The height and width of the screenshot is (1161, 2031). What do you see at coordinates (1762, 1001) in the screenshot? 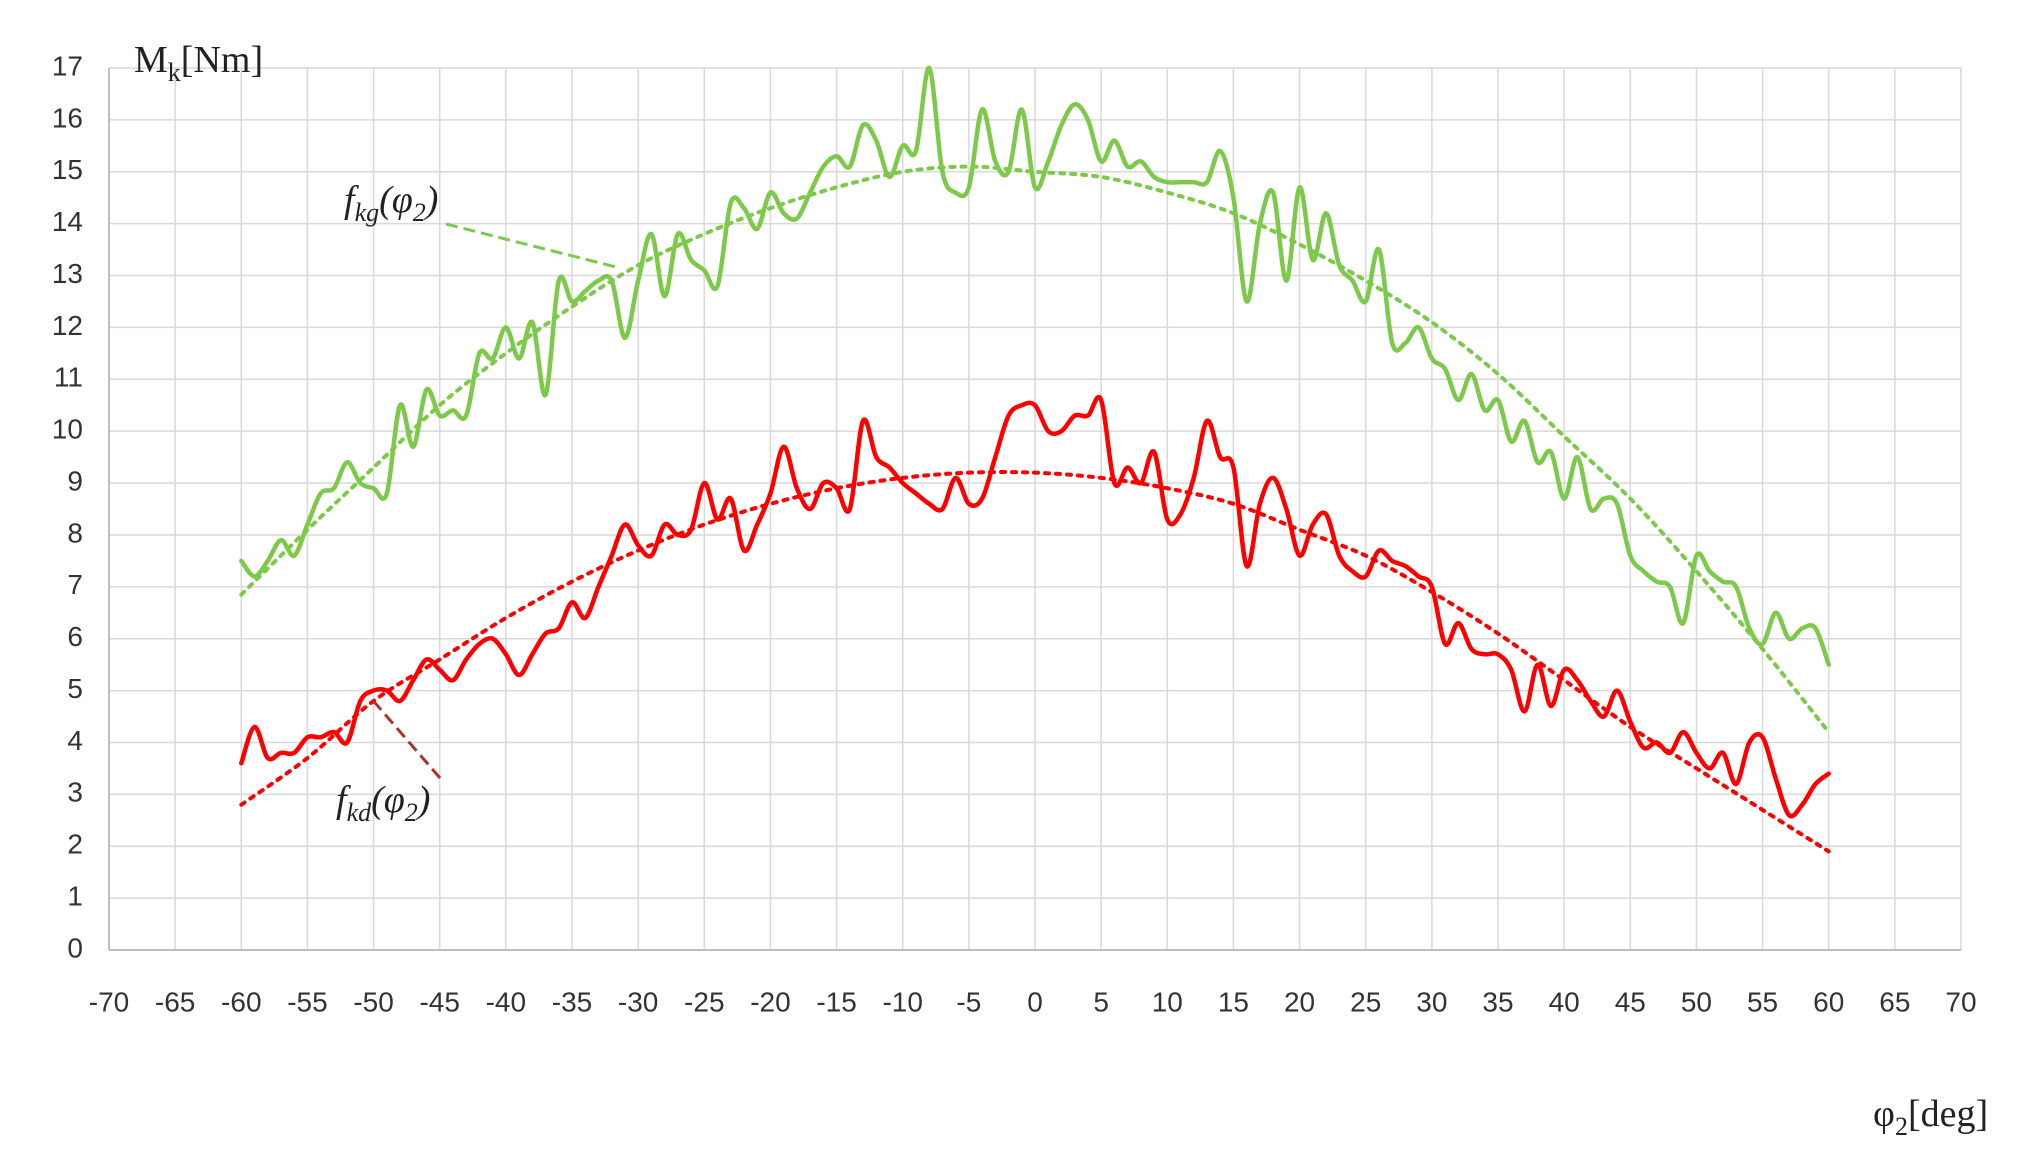
I see `x-tick-label: 55` at bounding box center [1762, 1001].